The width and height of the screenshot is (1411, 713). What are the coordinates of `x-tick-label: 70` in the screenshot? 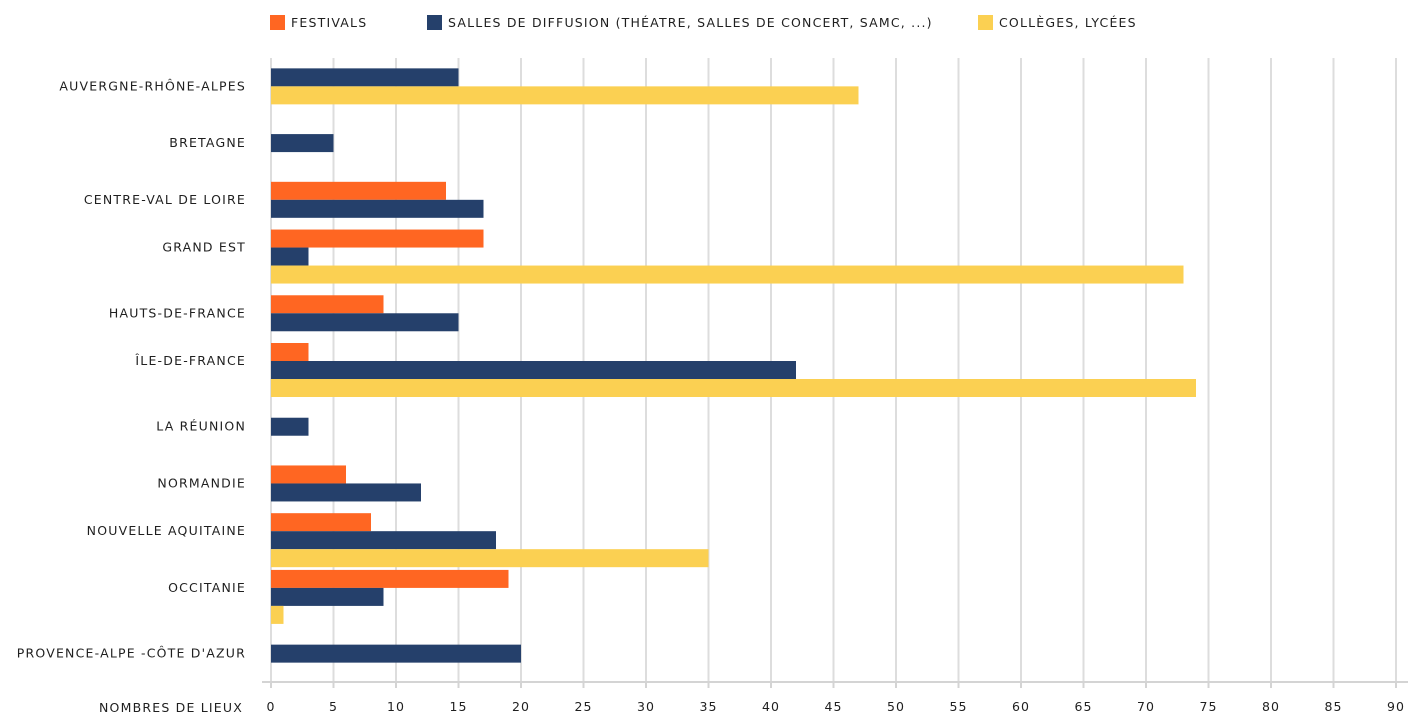 It's located at (1146, 706).